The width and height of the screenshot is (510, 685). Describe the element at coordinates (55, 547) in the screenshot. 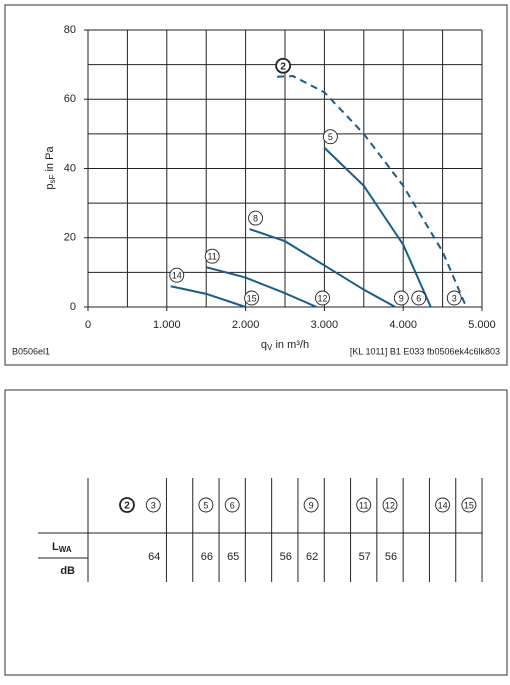

I see `row-label-main: L` at that location.